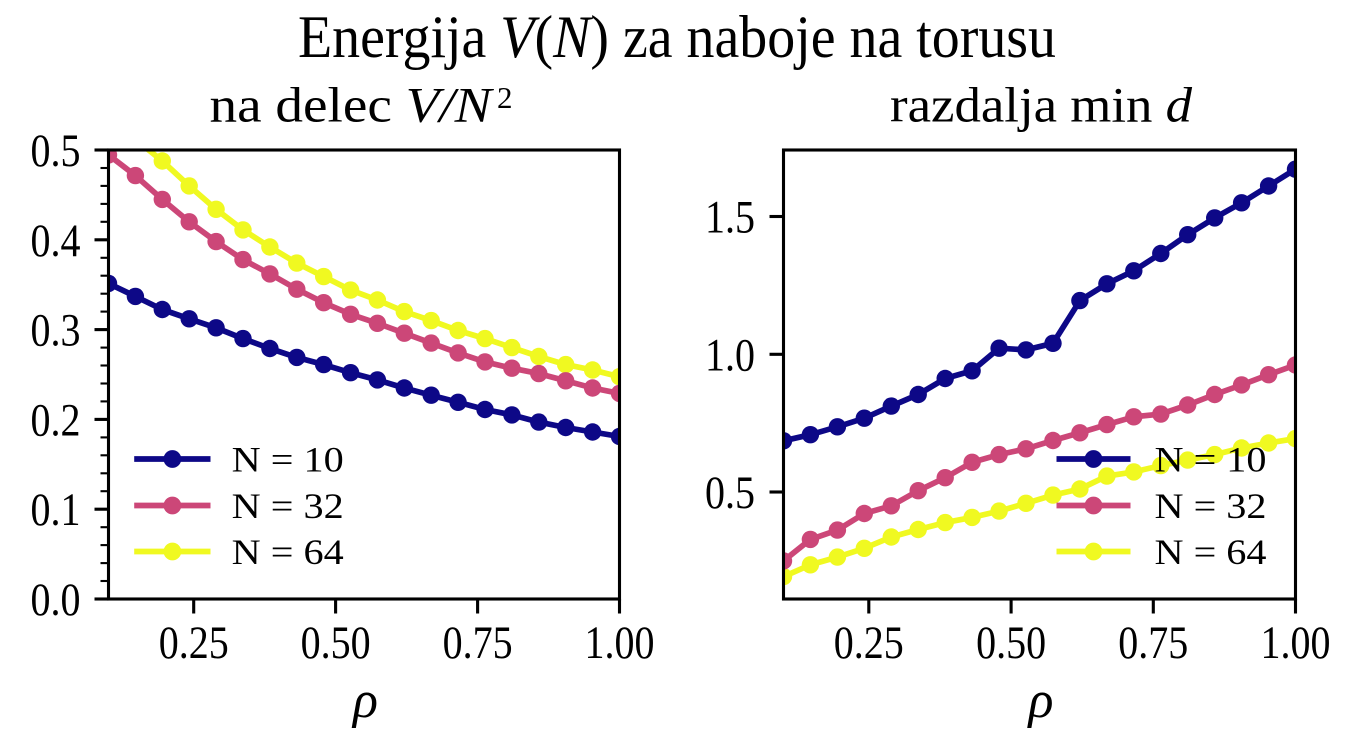 Image resolution: width=1350 pixels, height=755 pixels. Describe the element at coordinates (56, 600) in the screenshot. I see `svg-text: 0.0` at that location.